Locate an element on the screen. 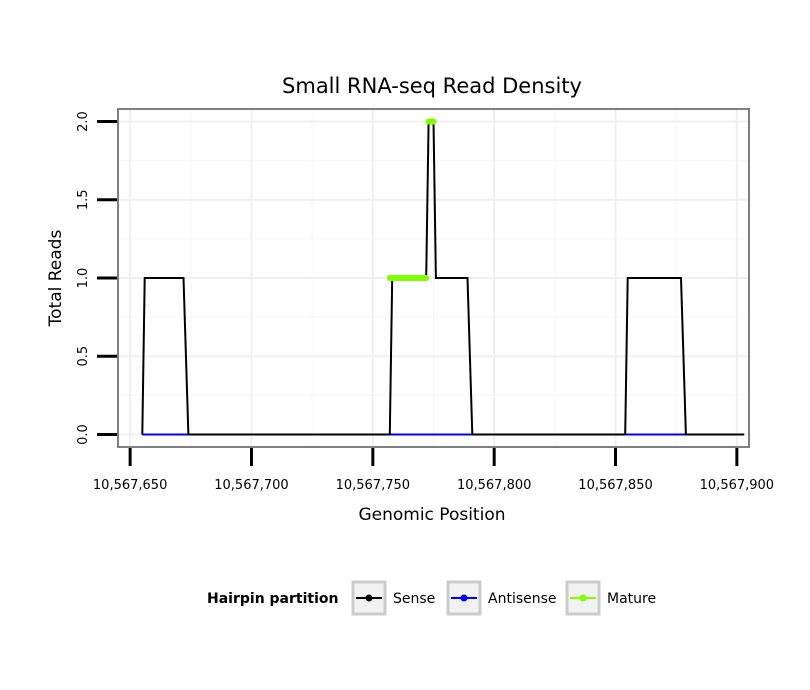 The height and width of the screenshot is (690, 810). legend-title: Hairpin partition is located at coordinates (272, 599).